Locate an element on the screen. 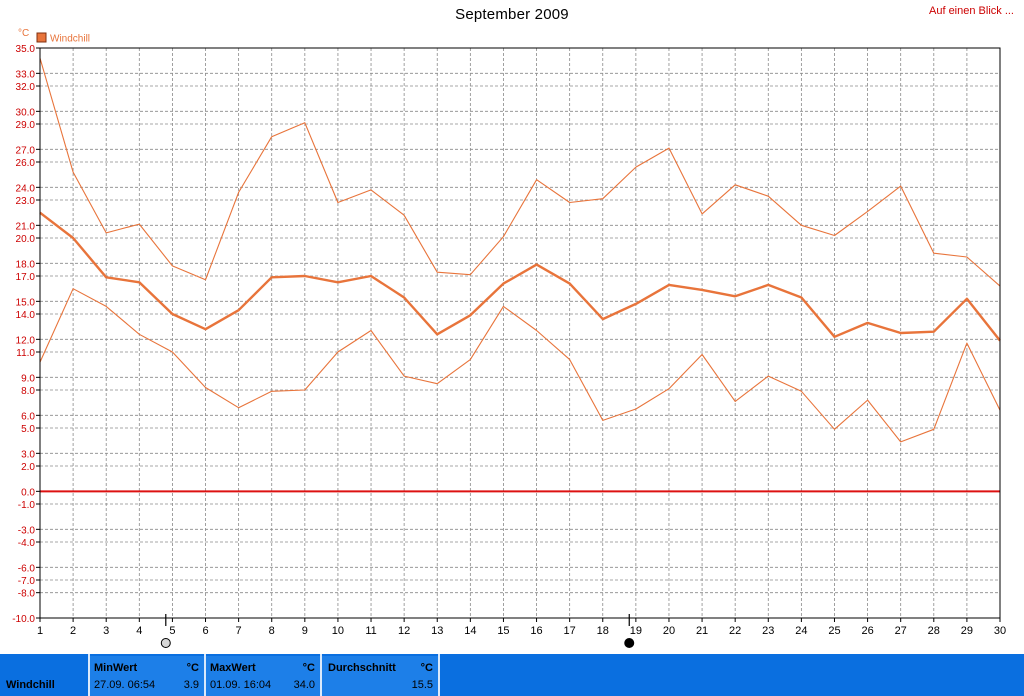 The image size is (1024, 696). x-tick-label: 29 is located at coordinates (967, 631).